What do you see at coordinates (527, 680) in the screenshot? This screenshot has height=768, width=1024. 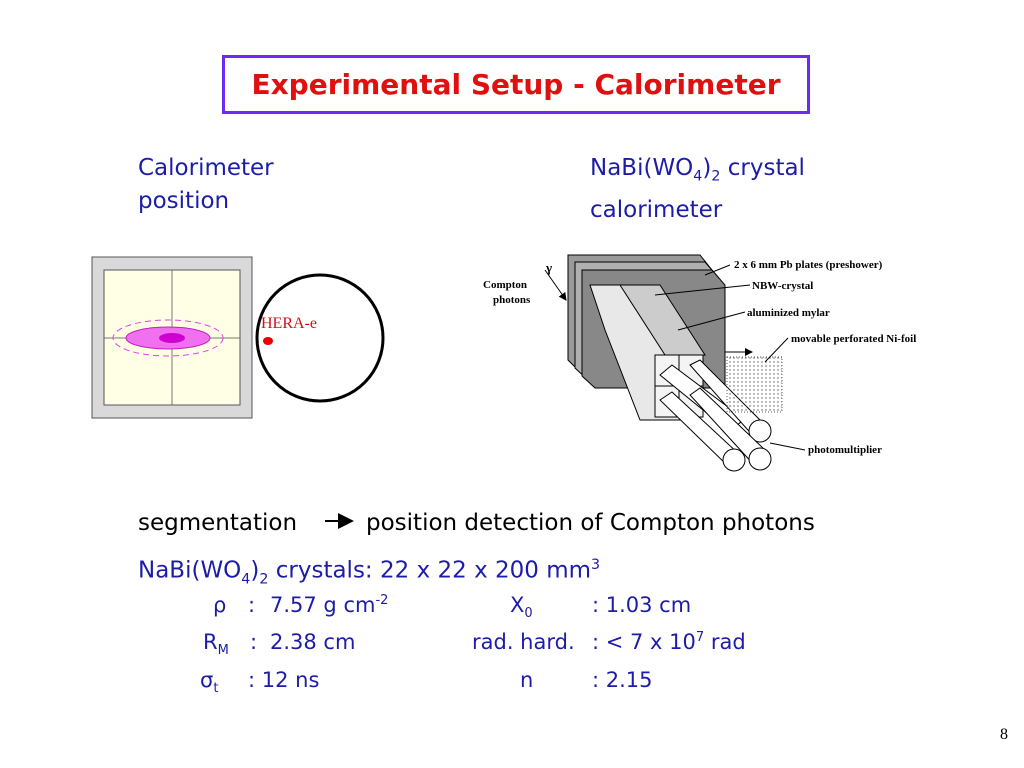 I see `property: n` at bounding box center [527, 680].